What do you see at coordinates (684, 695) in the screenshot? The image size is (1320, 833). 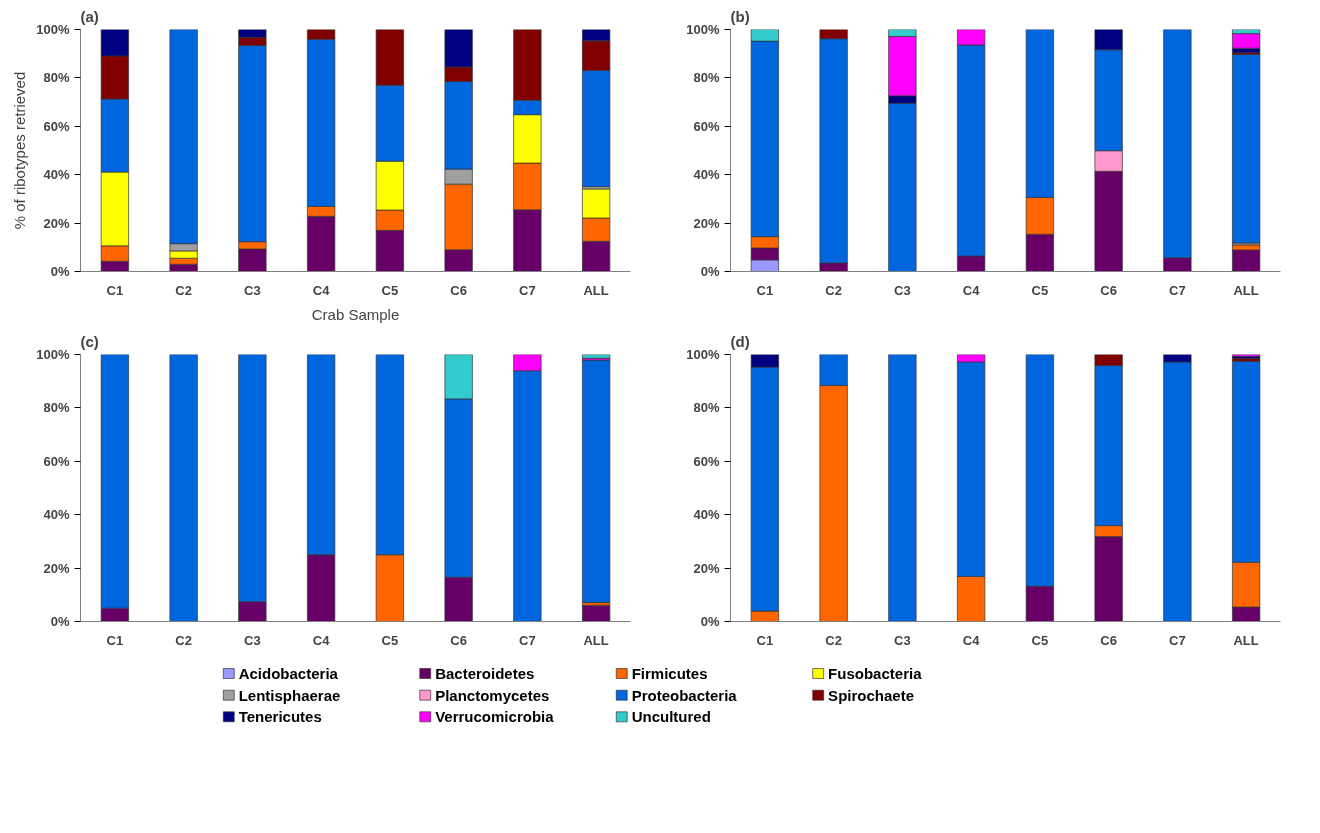 I see `legend-label: Proteobacteria` at bounding box center [684, 695].